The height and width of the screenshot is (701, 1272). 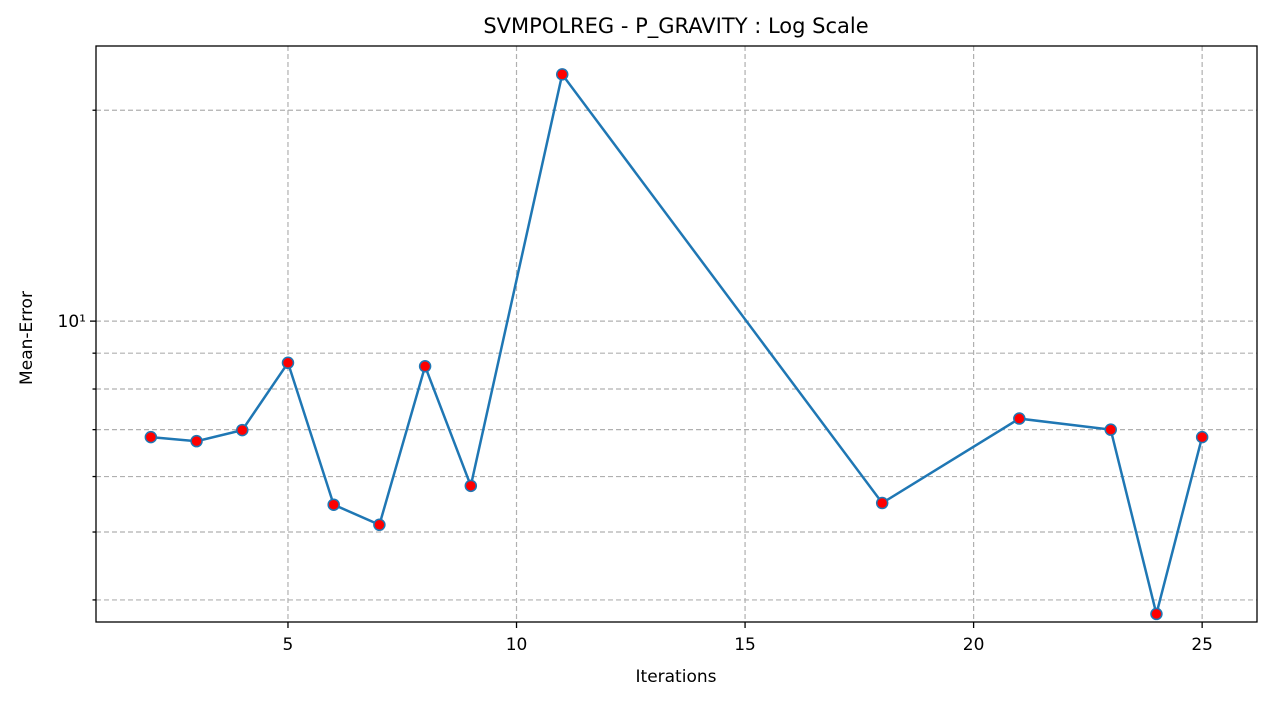 I want to click on x-tick-label: 20, so click(x=974, y=645).